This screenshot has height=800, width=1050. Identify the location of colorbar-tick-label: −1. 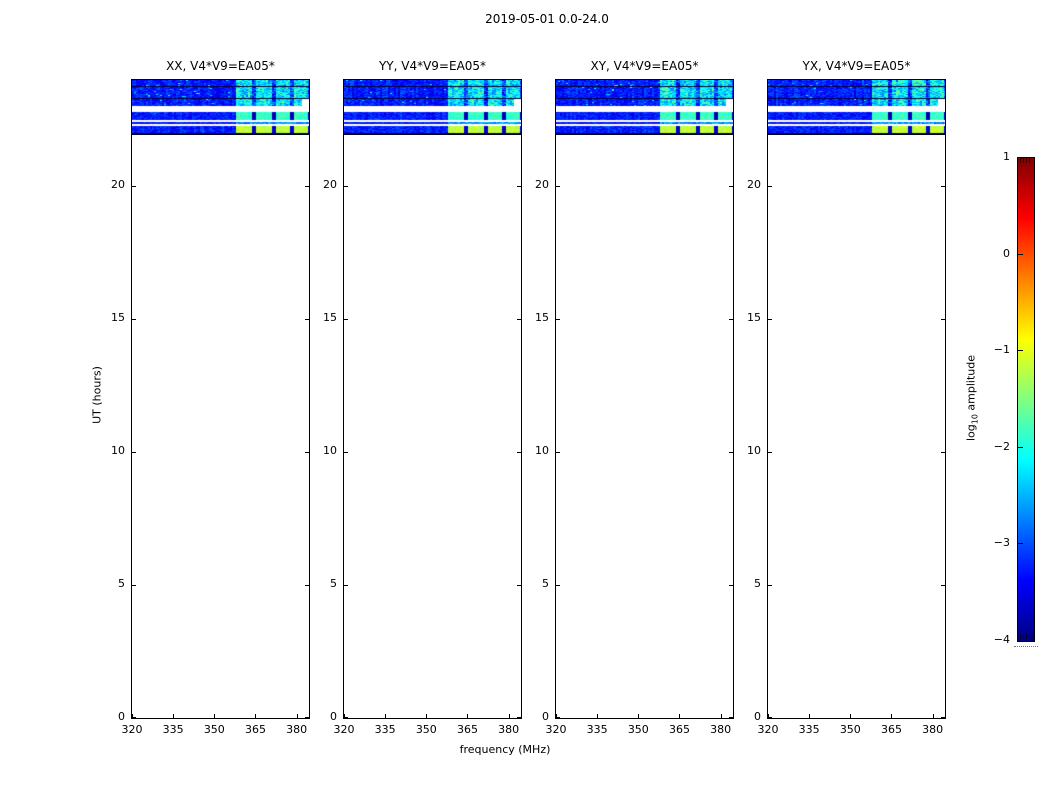
(1001, 350).